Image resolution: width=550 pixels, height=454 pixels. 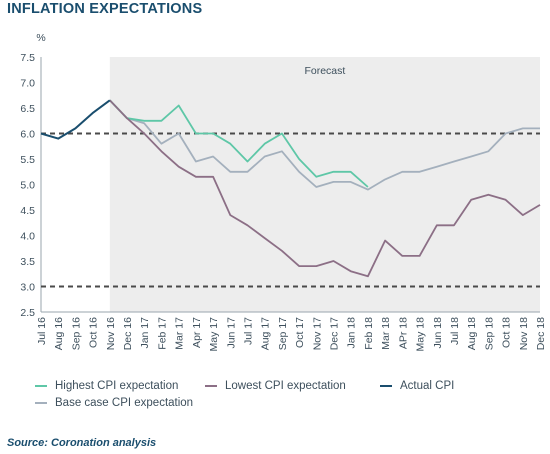 I want to click on legend-label-highest: Highest CPI expectation, so click(x=117, y=386).